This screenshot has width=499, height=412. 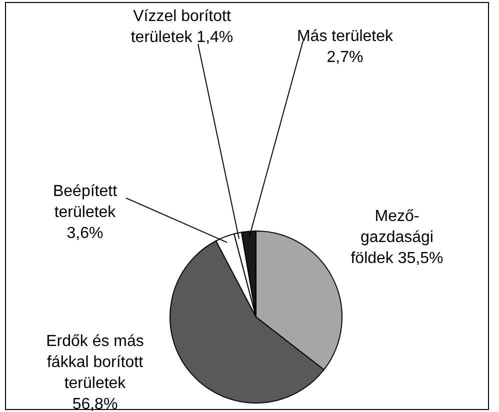 I want to click on data-label: 2,7%, so click(x=345, y=57).